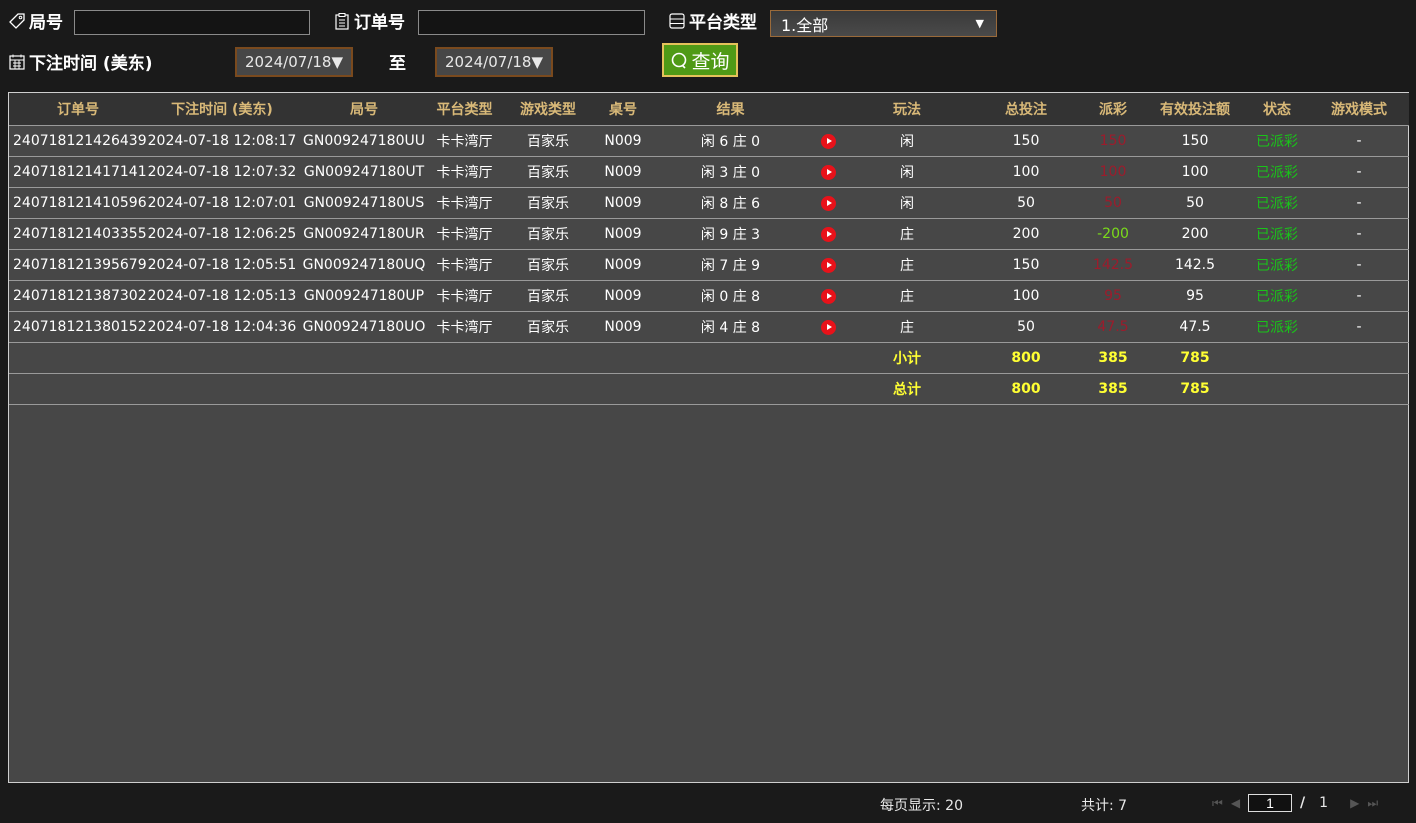 This screenshot has width=1416, height=823. I want to click on column-header: 玩法, so click(907, 109).